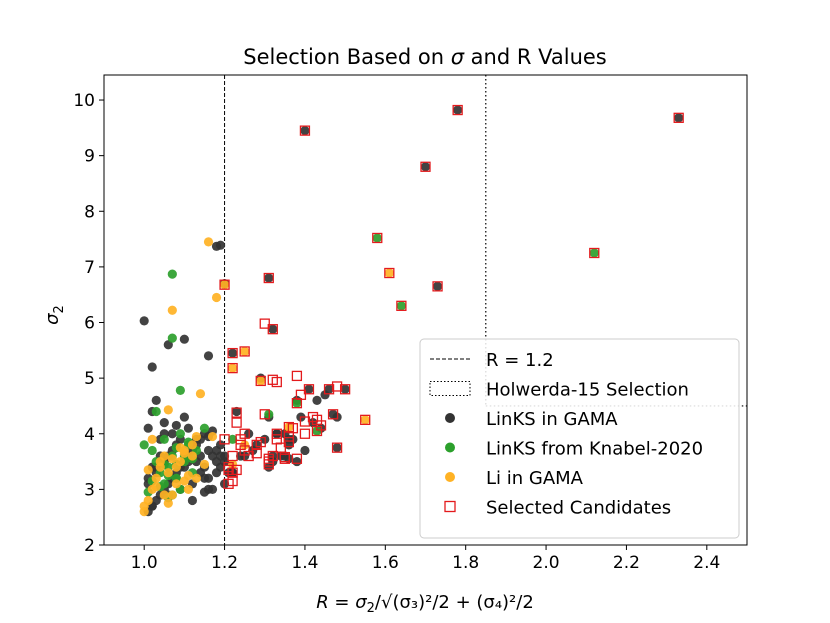 The height and width of the screenshot is (623, 830). What do you see at coordinates (578, 508) in the screenshot?
I see `legend-label: Selected Candidates` at bounding box center [578, 508].